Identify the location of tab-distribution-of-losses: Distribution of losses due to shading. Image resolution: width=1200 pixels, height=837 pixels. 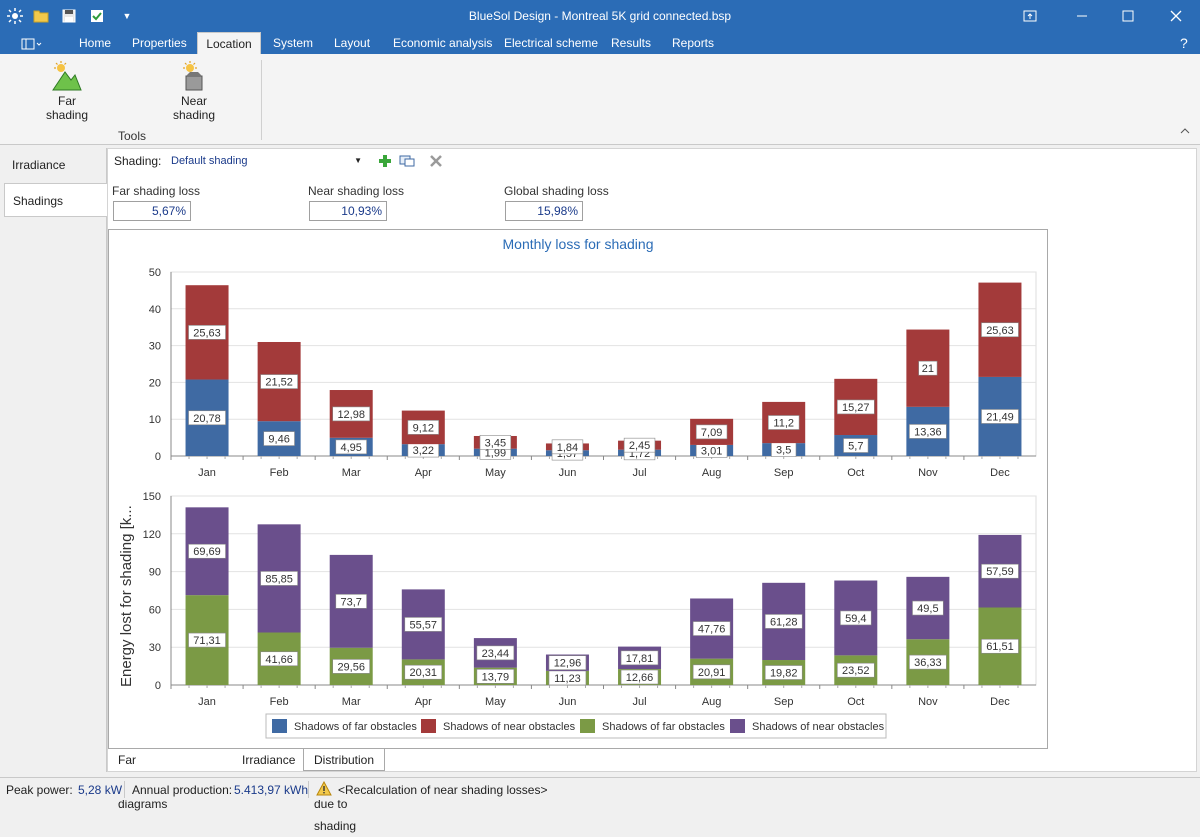
(344, 791).